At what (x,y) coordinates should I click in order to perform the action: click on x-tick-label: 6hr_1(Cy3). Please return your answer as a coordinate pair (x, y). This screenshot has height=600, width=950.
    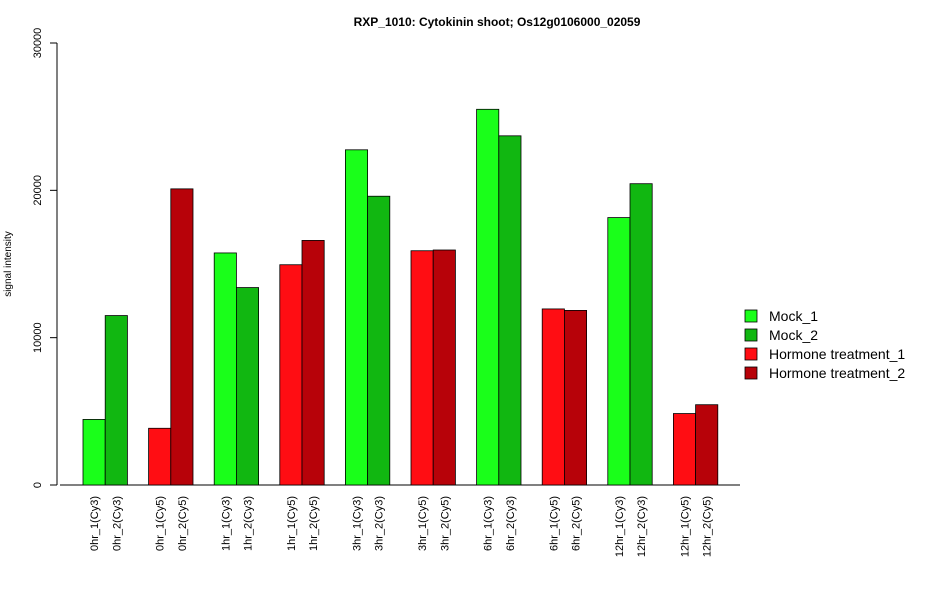
    Looking at the image, I should click on (489, 523).